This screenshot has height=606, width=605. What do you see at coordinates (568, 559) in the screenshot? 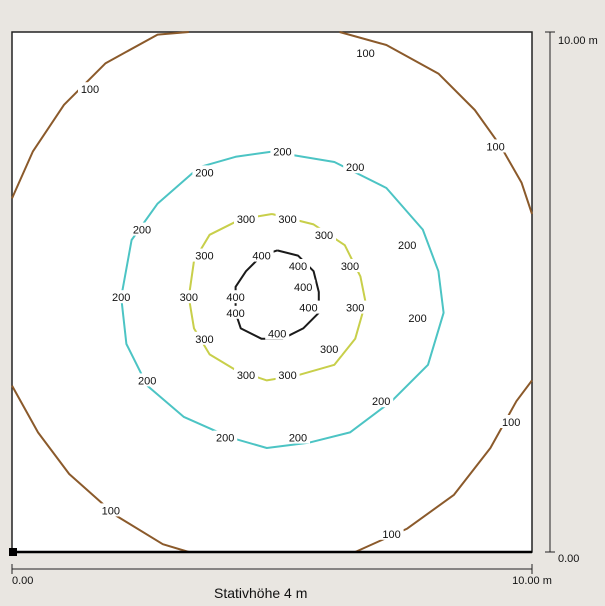
I see `y-min-label: 0.00` at bounding box center [568, 559].